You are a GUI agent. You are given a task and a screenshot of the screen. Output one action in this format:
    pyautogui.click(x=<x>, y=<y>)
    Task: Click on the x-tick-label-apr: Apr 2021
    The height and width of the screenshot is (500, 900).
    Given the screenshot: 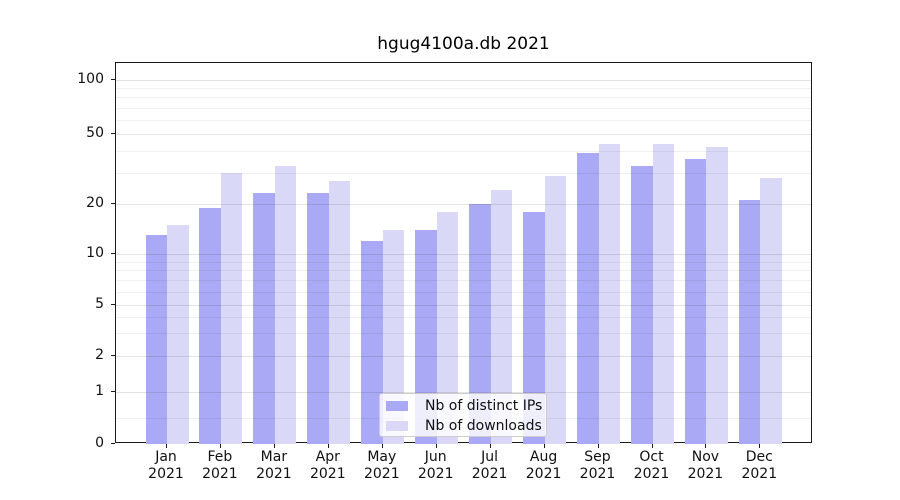 What is the action you would take?
    pyautogui.click(x=327, y=465)
    